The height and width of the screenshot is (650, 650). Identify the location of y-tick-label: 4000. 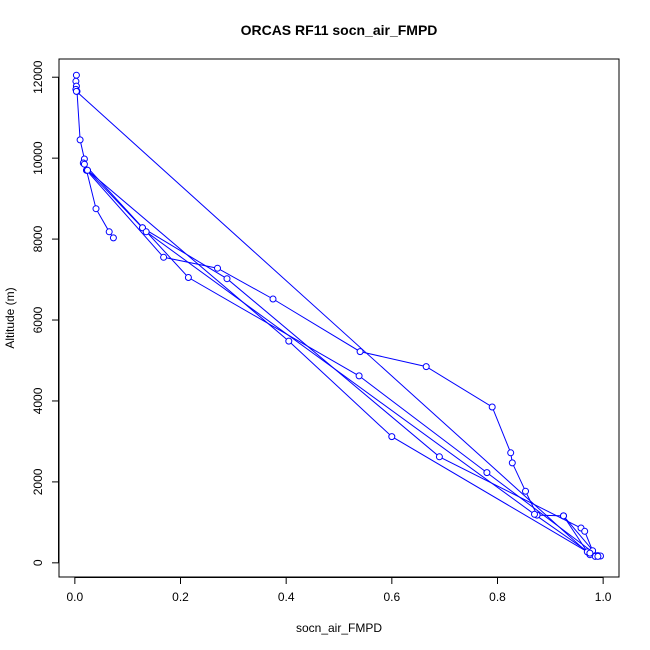
(38, 400).